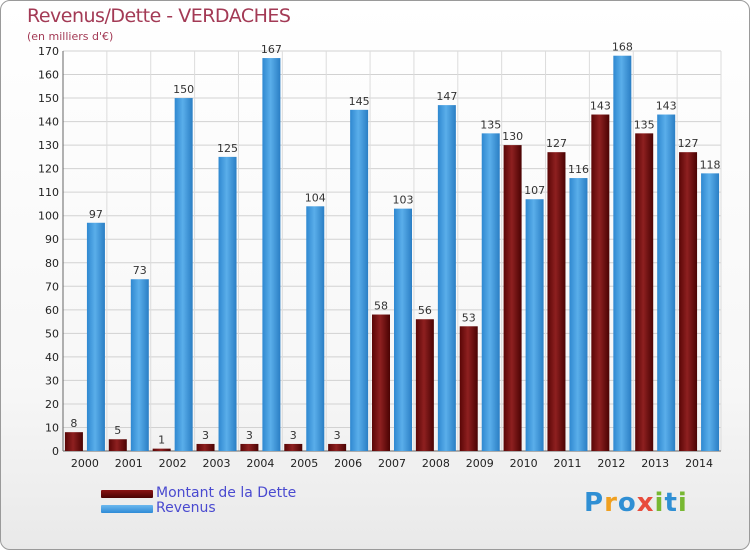 Image resolution: width=750 pixels, height=550 pixels. I want to click on legend-label-revenue: Revenus, so click(186, 508).